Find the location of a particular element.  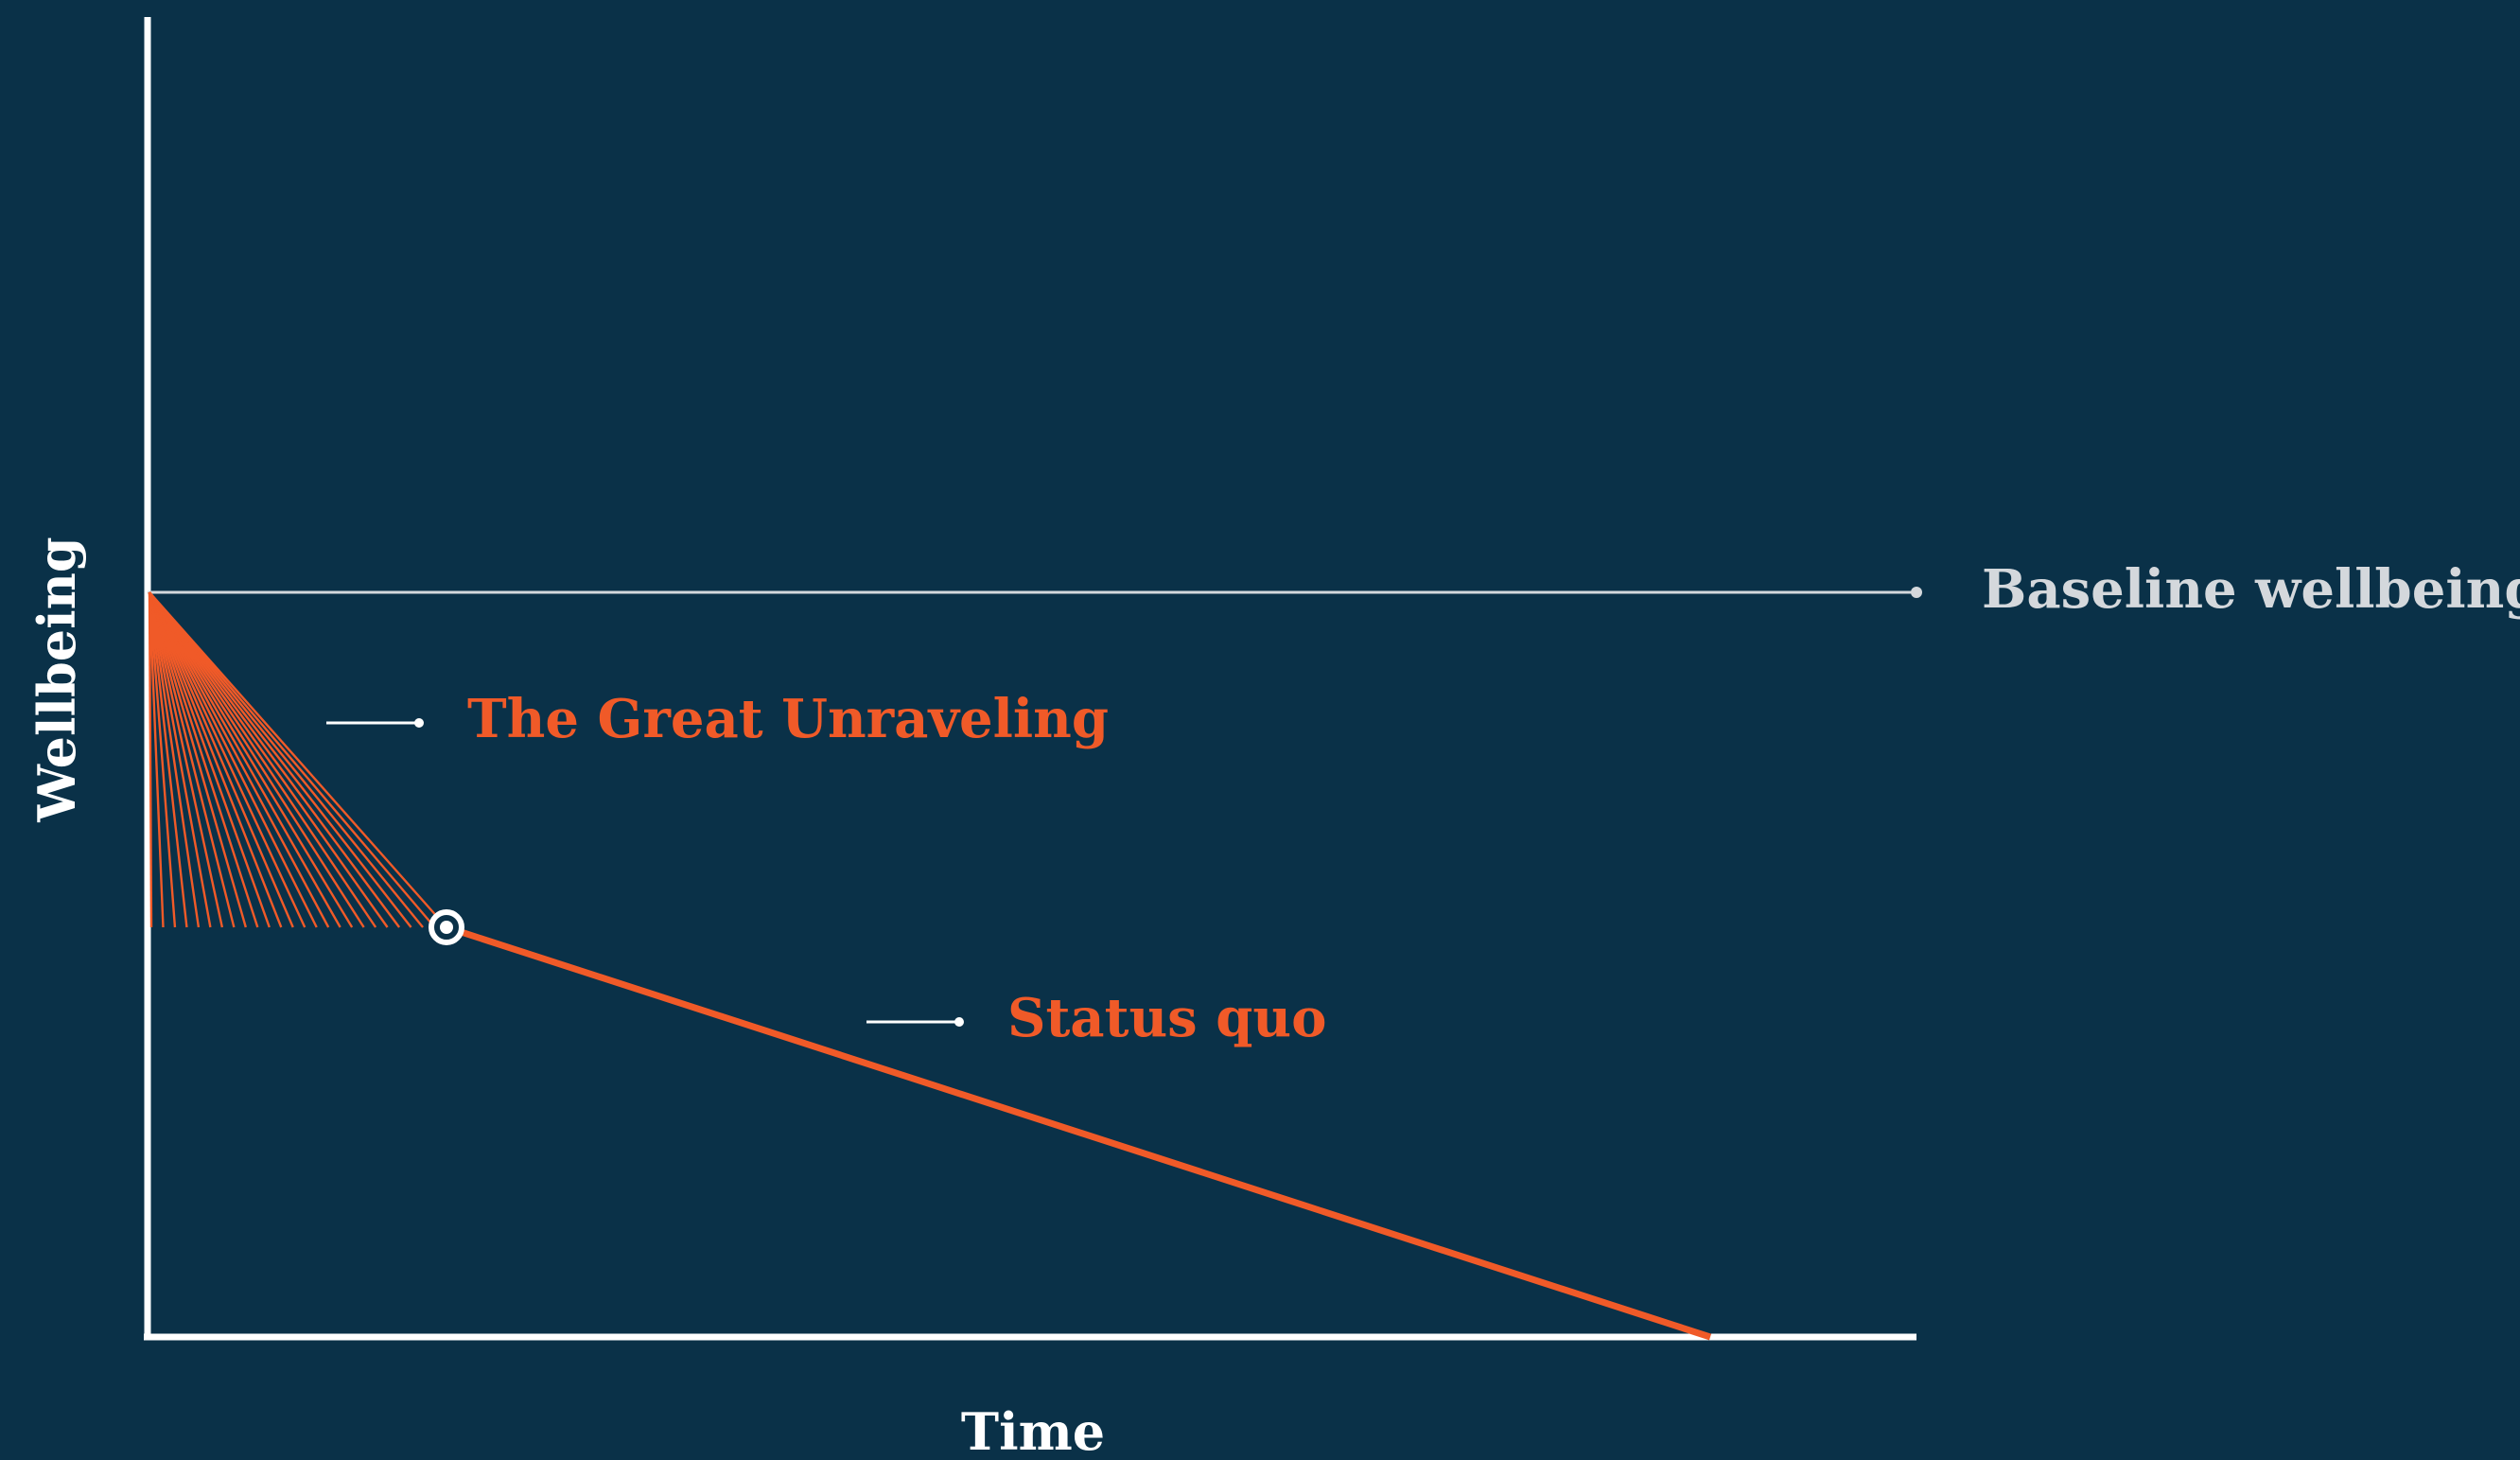

status-quo-pointer-dot is located at coordinates (959, 1022).